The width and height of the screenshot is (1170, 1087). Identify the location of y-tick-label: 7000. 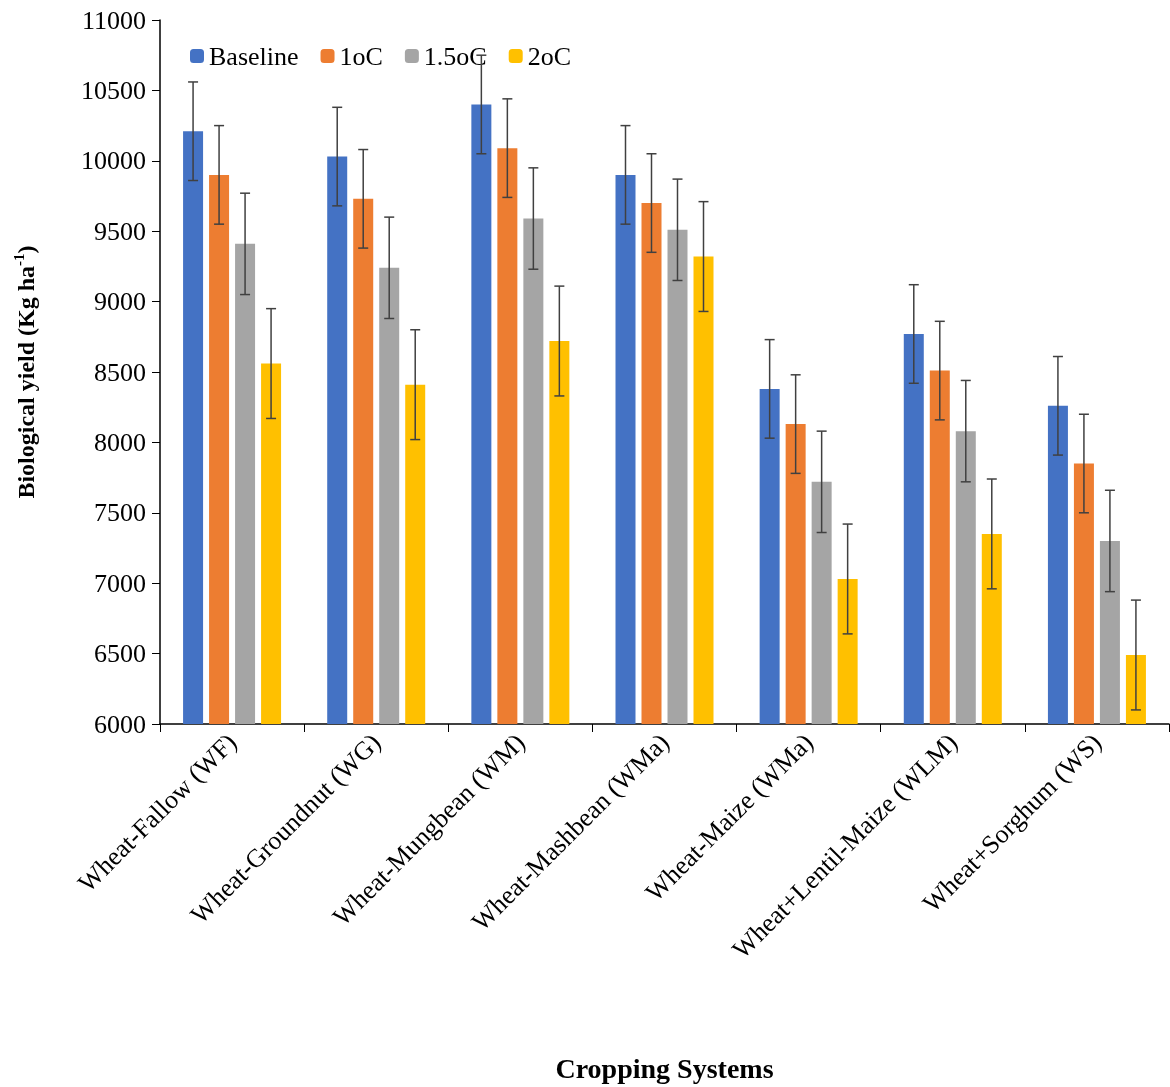
(120, 583).